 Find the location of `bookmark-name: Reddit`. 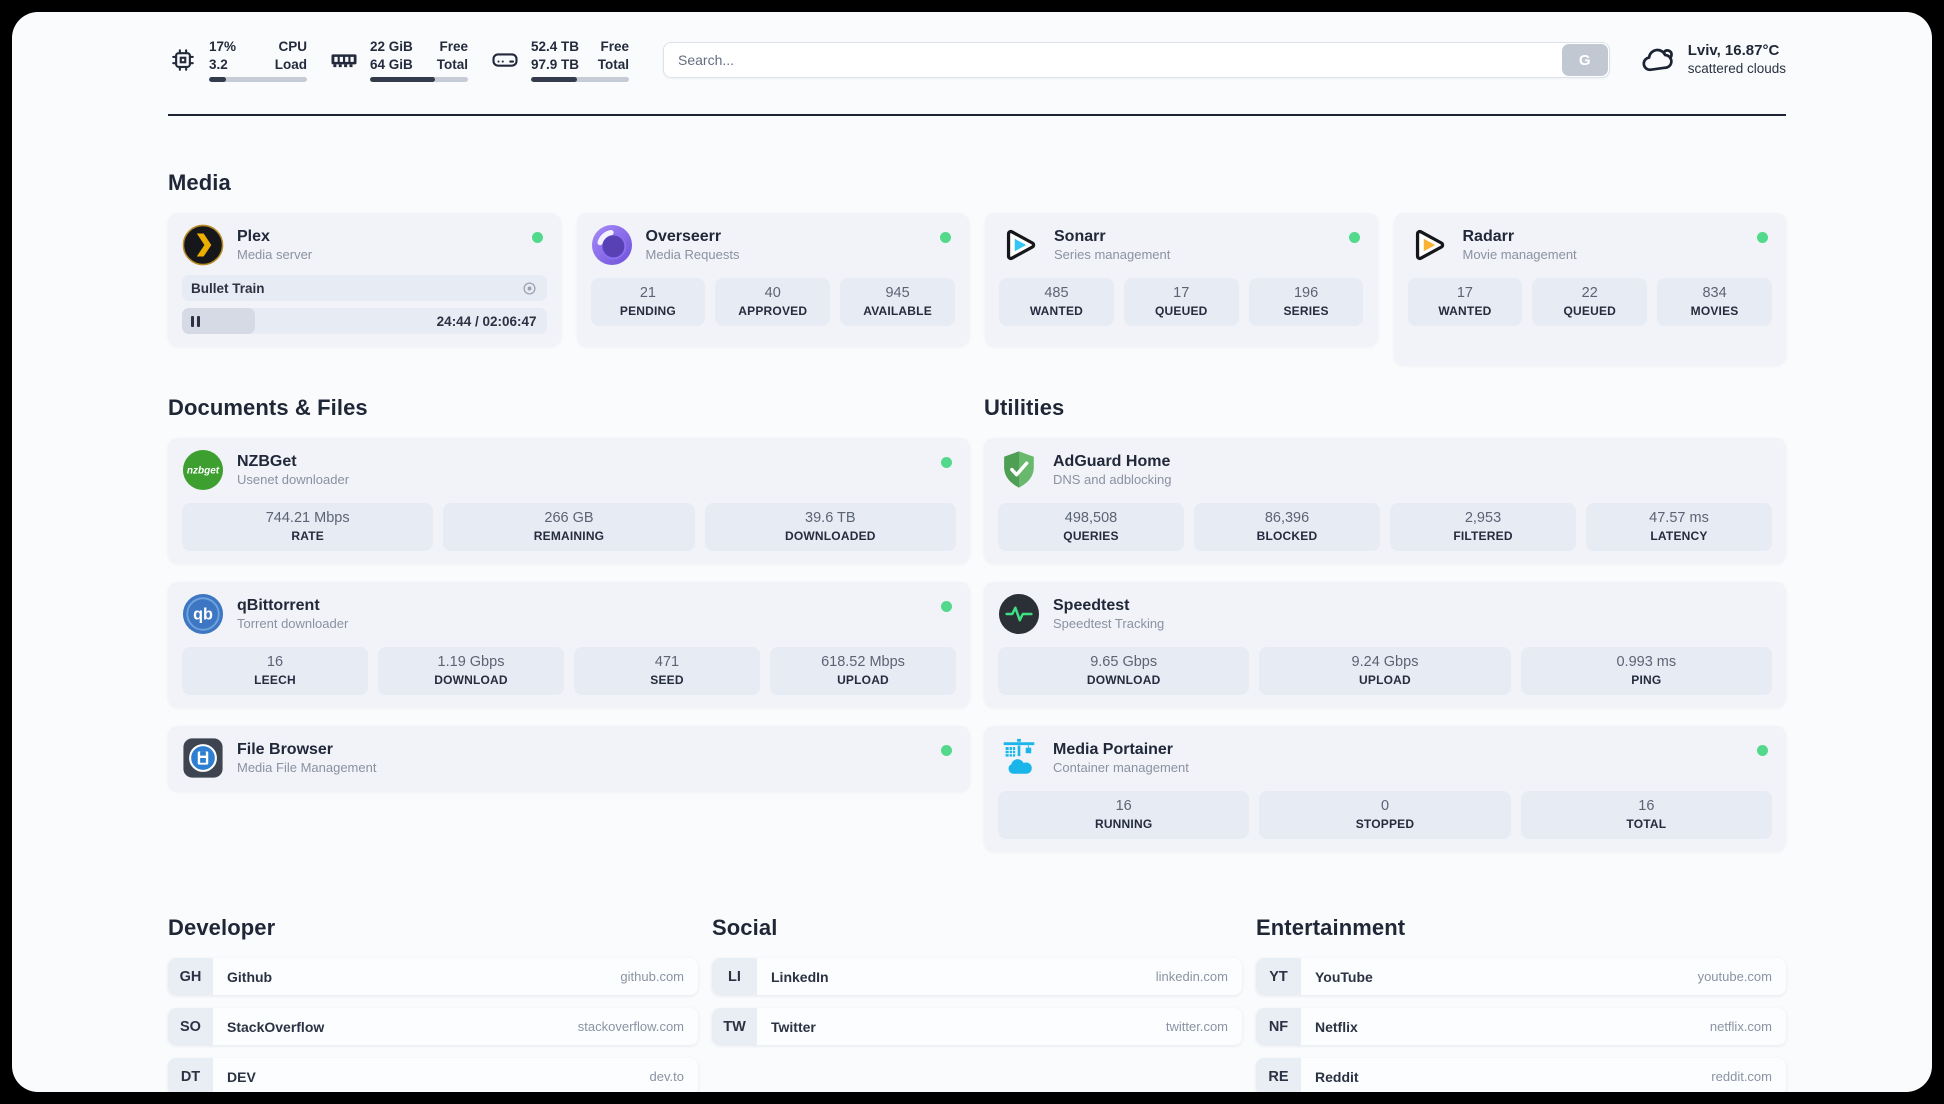

bookmark-name: Reddit is located at coordinates (1337, 1076).